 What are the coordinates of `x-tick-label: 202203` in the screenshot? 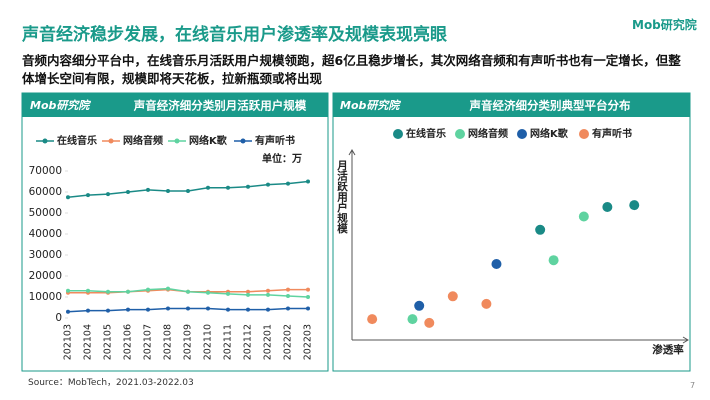 It's located at (308, 342).